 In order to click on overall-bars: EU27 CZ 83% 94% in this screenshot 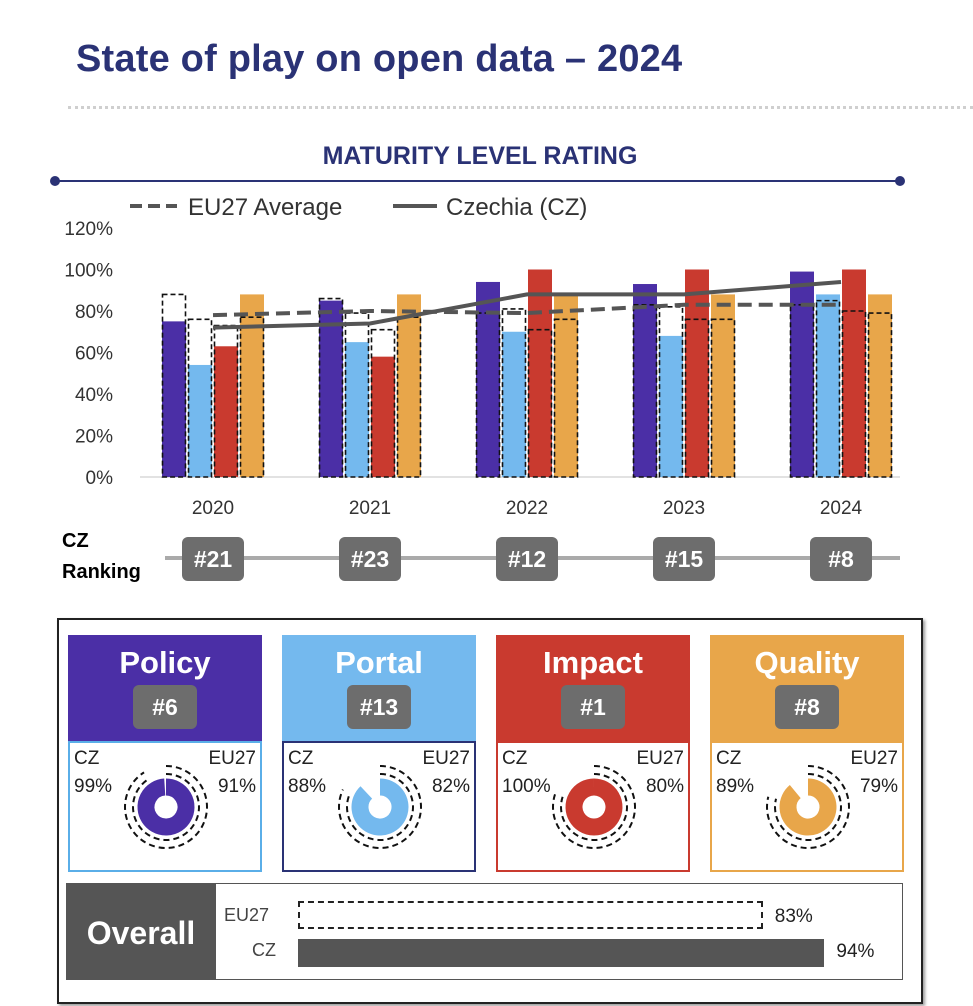, I will do `click(559, 931)`.